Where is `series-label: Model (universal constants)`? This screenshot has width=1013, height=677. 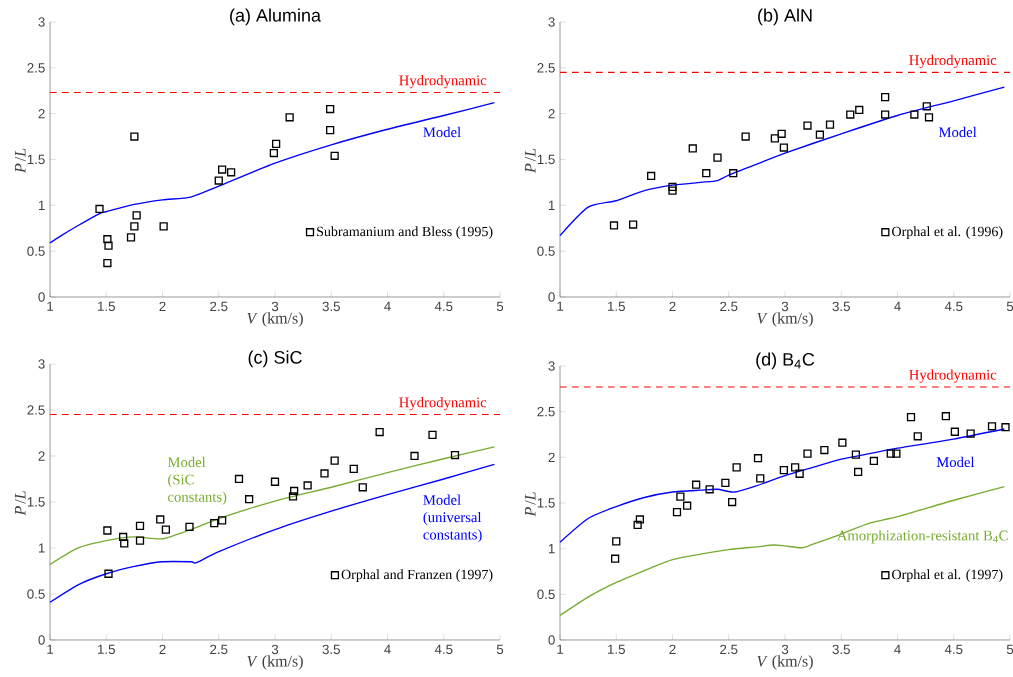 series-label: Model (universal constants) is located at coordinates (452, 518).